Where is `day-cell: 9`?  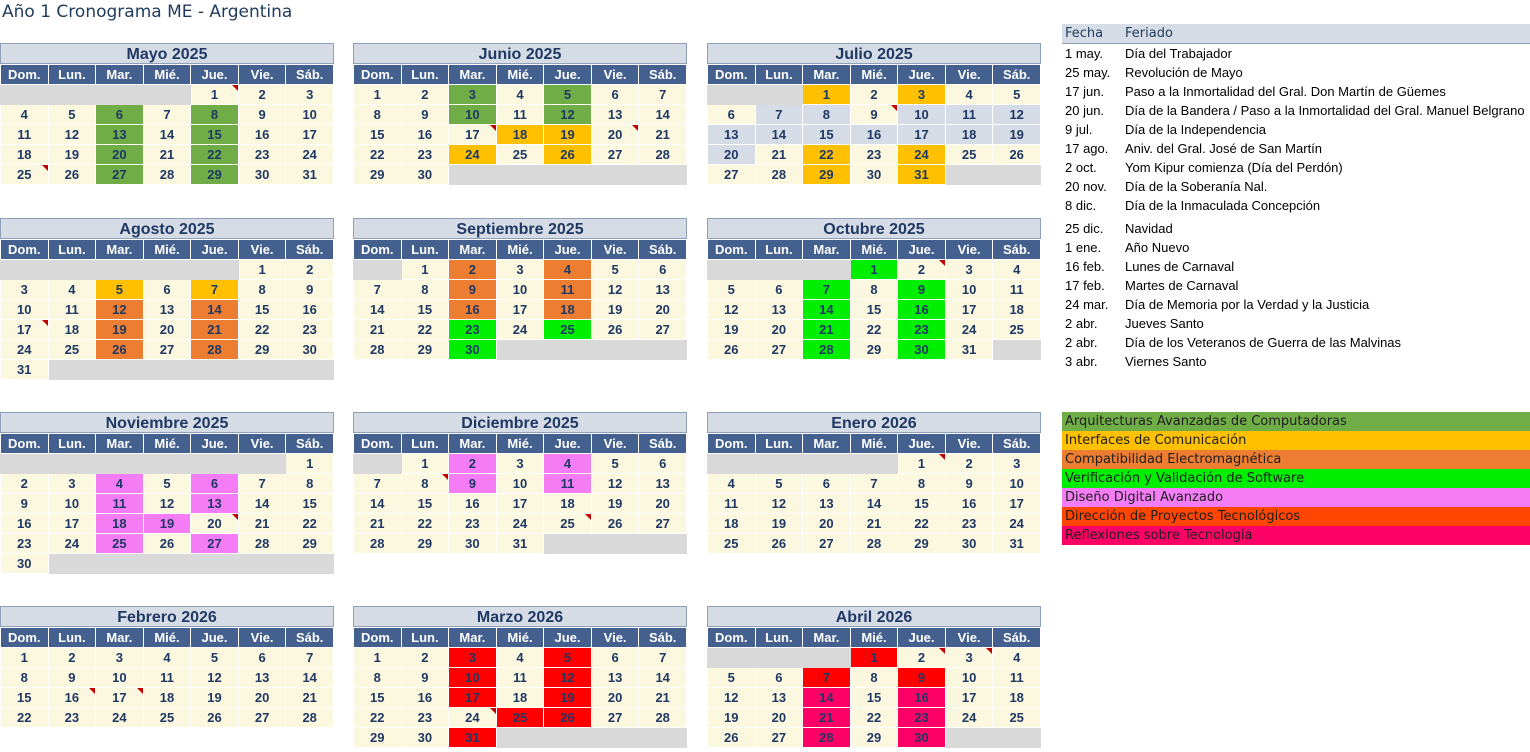 day-cell: 9 is located at coordinates (921, 289).